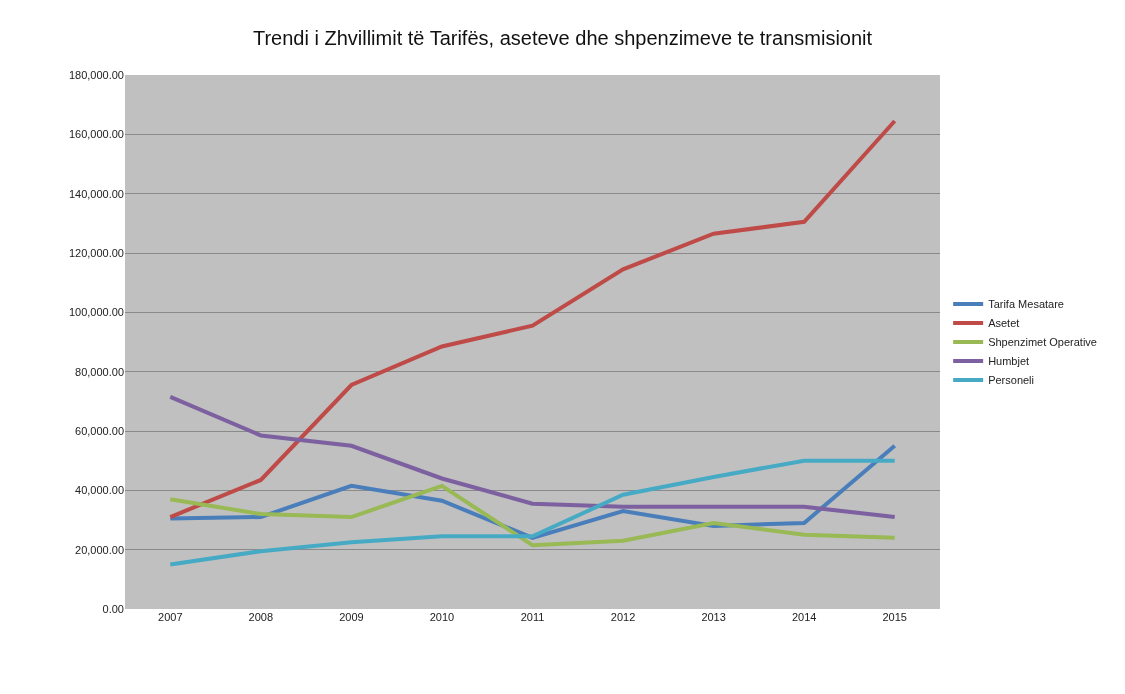 The width and height of the screenshot is (1125, 694). Describe the element at coordinates (804, 617) in the screenshot. I see `x-tick-label: 2014` at that location.